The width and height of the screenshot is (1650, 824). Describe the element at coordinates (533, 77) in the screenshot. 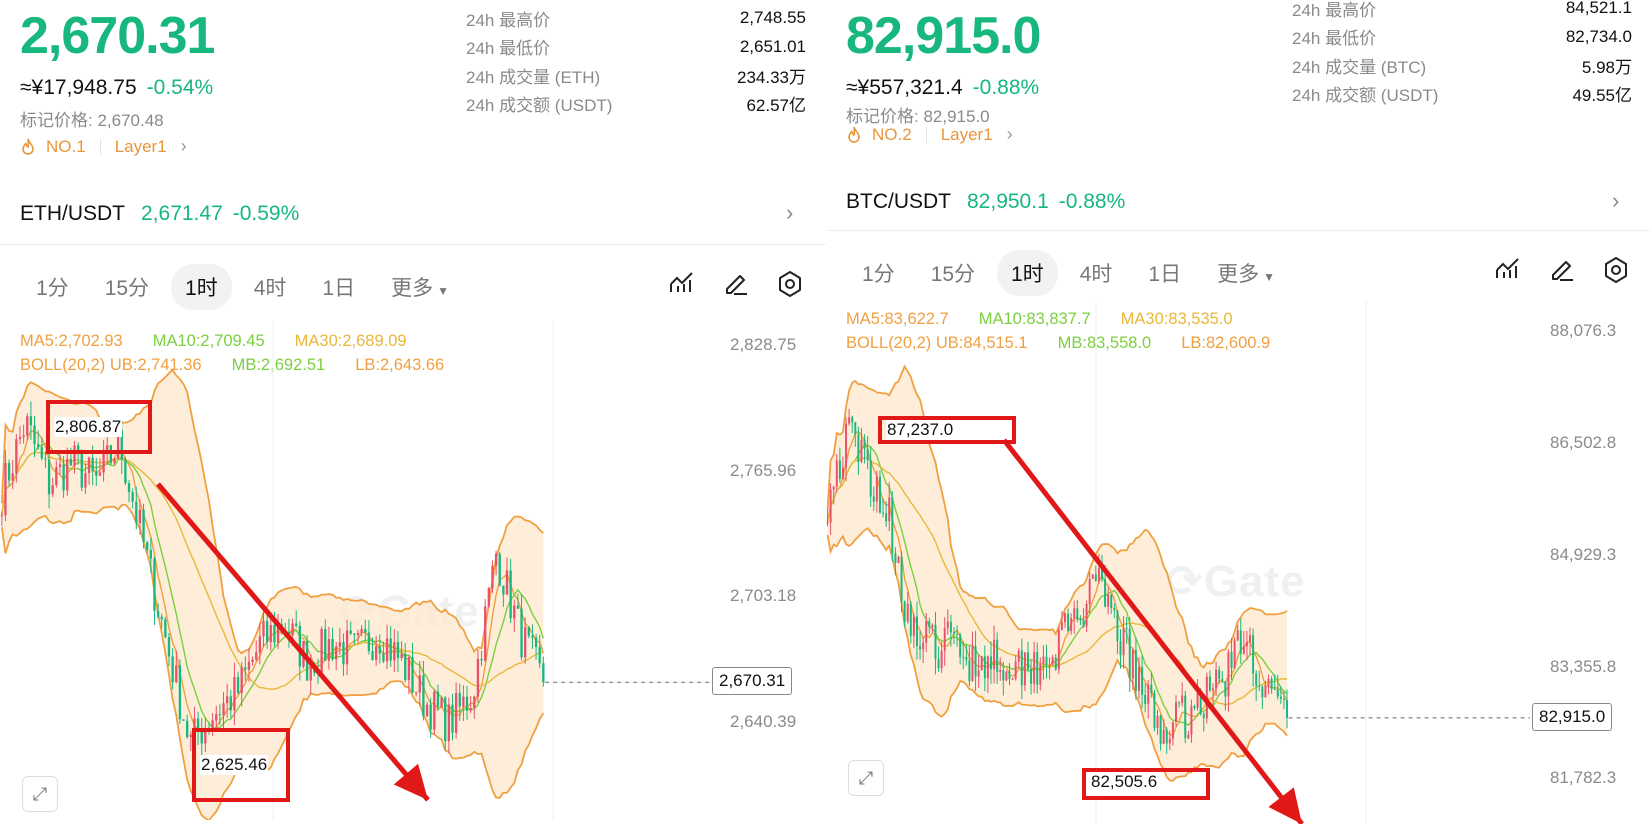

I see `stat-label: 24h 成交量 (ETH)` at that location.